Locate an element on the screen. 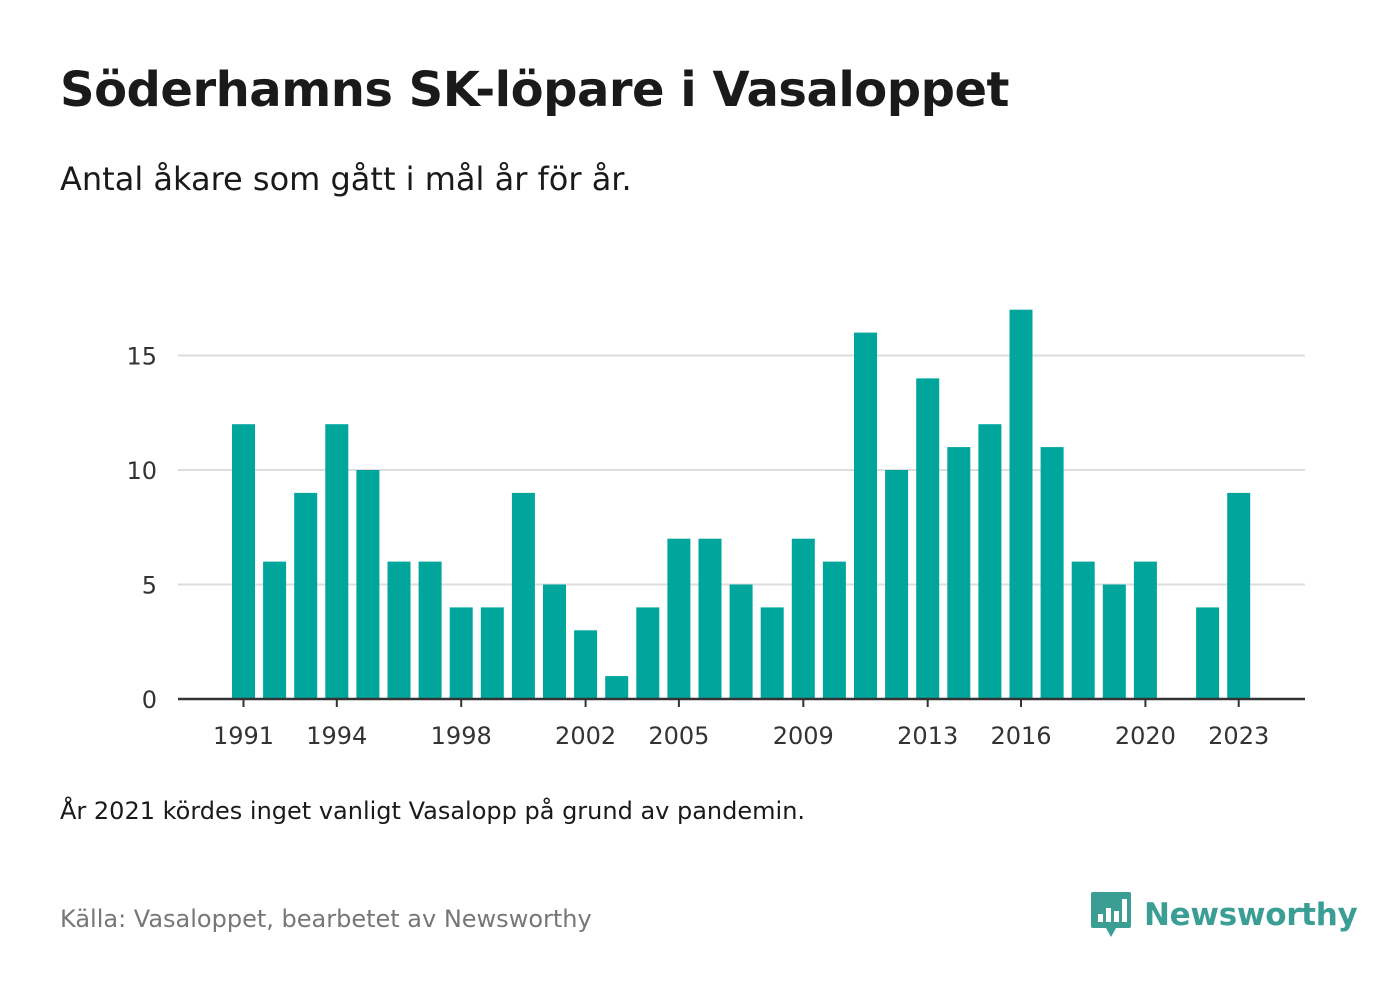  bar-1993 is located at coordinates (306, 595).